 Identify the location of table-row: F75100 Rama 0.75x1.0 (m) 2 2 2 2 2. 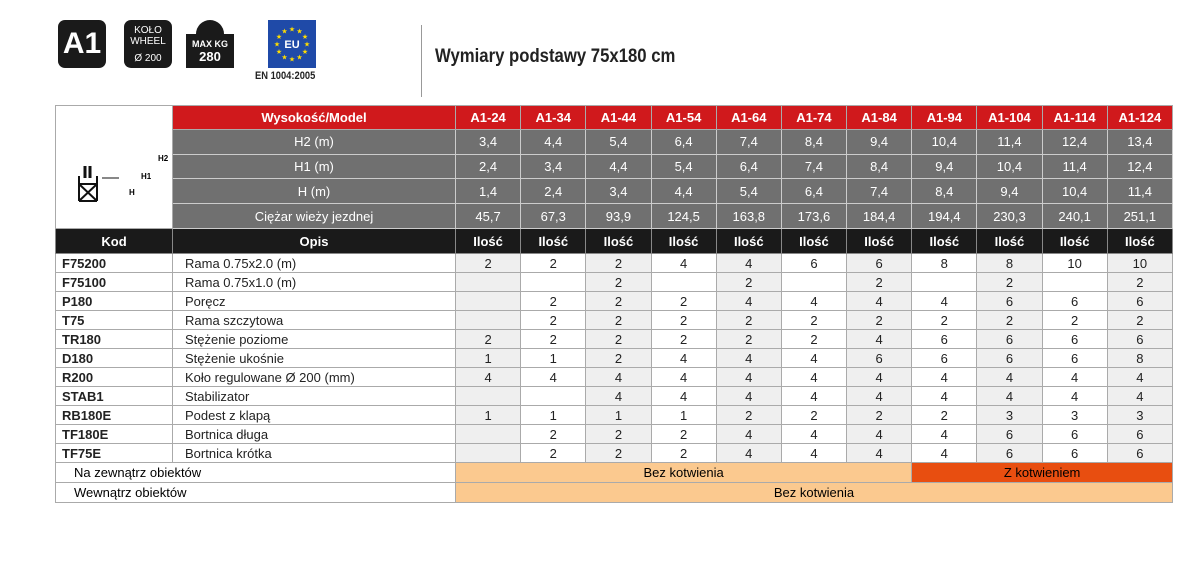
(614, 282).